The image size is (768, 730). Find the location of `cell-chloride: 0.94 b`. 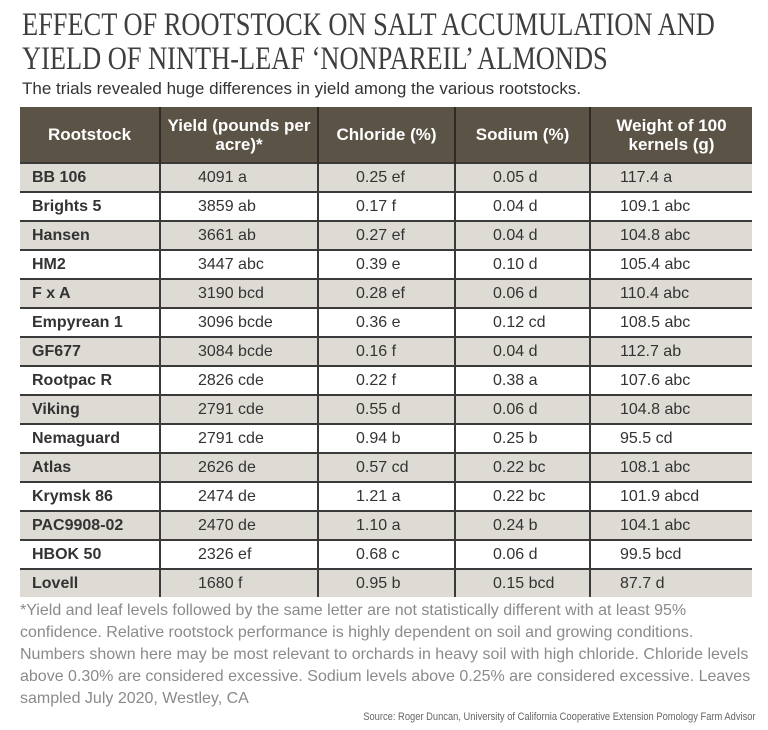

cell-chloride: 0.94 b is located at coordinates (386, 438).